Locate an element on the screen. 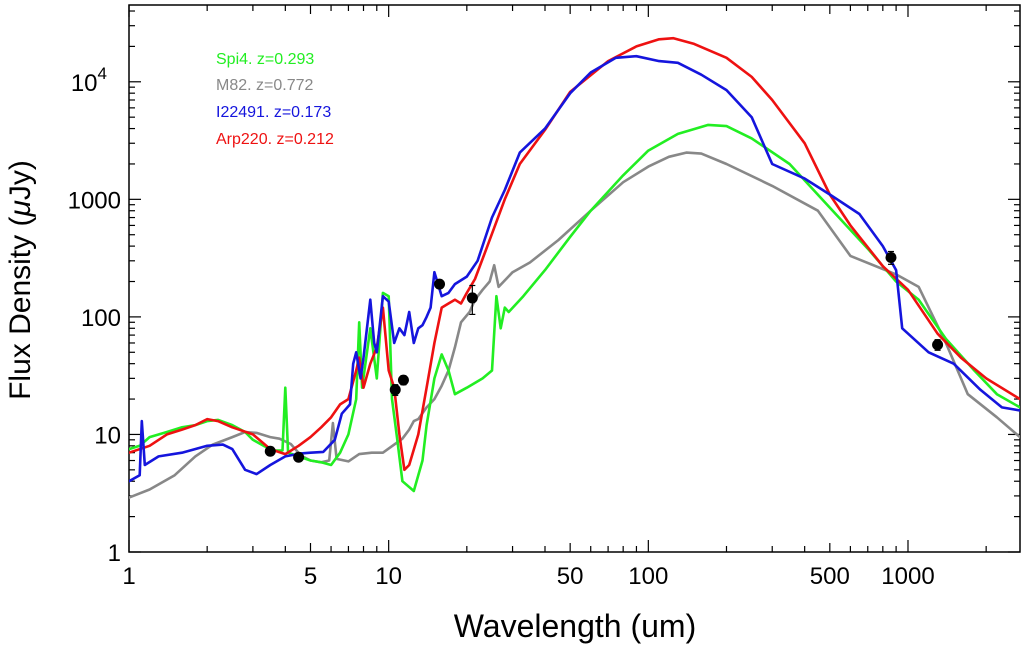 This screenshot has width=1022, height=647. y-tick-label-100: 100 is located at coordinates (101, 318).